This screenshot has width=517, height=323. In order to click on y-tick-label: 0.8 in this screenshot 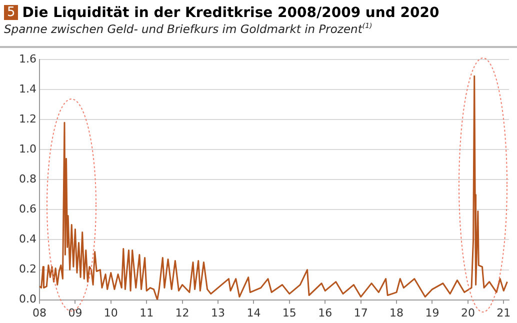, I will do `click(27, 179)`.